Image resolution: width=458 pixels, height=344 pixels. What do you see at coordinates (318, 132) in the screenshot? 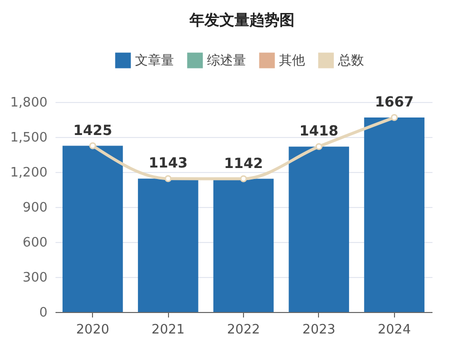
I see `data-label: 1418` at bounding box center [318, 132].